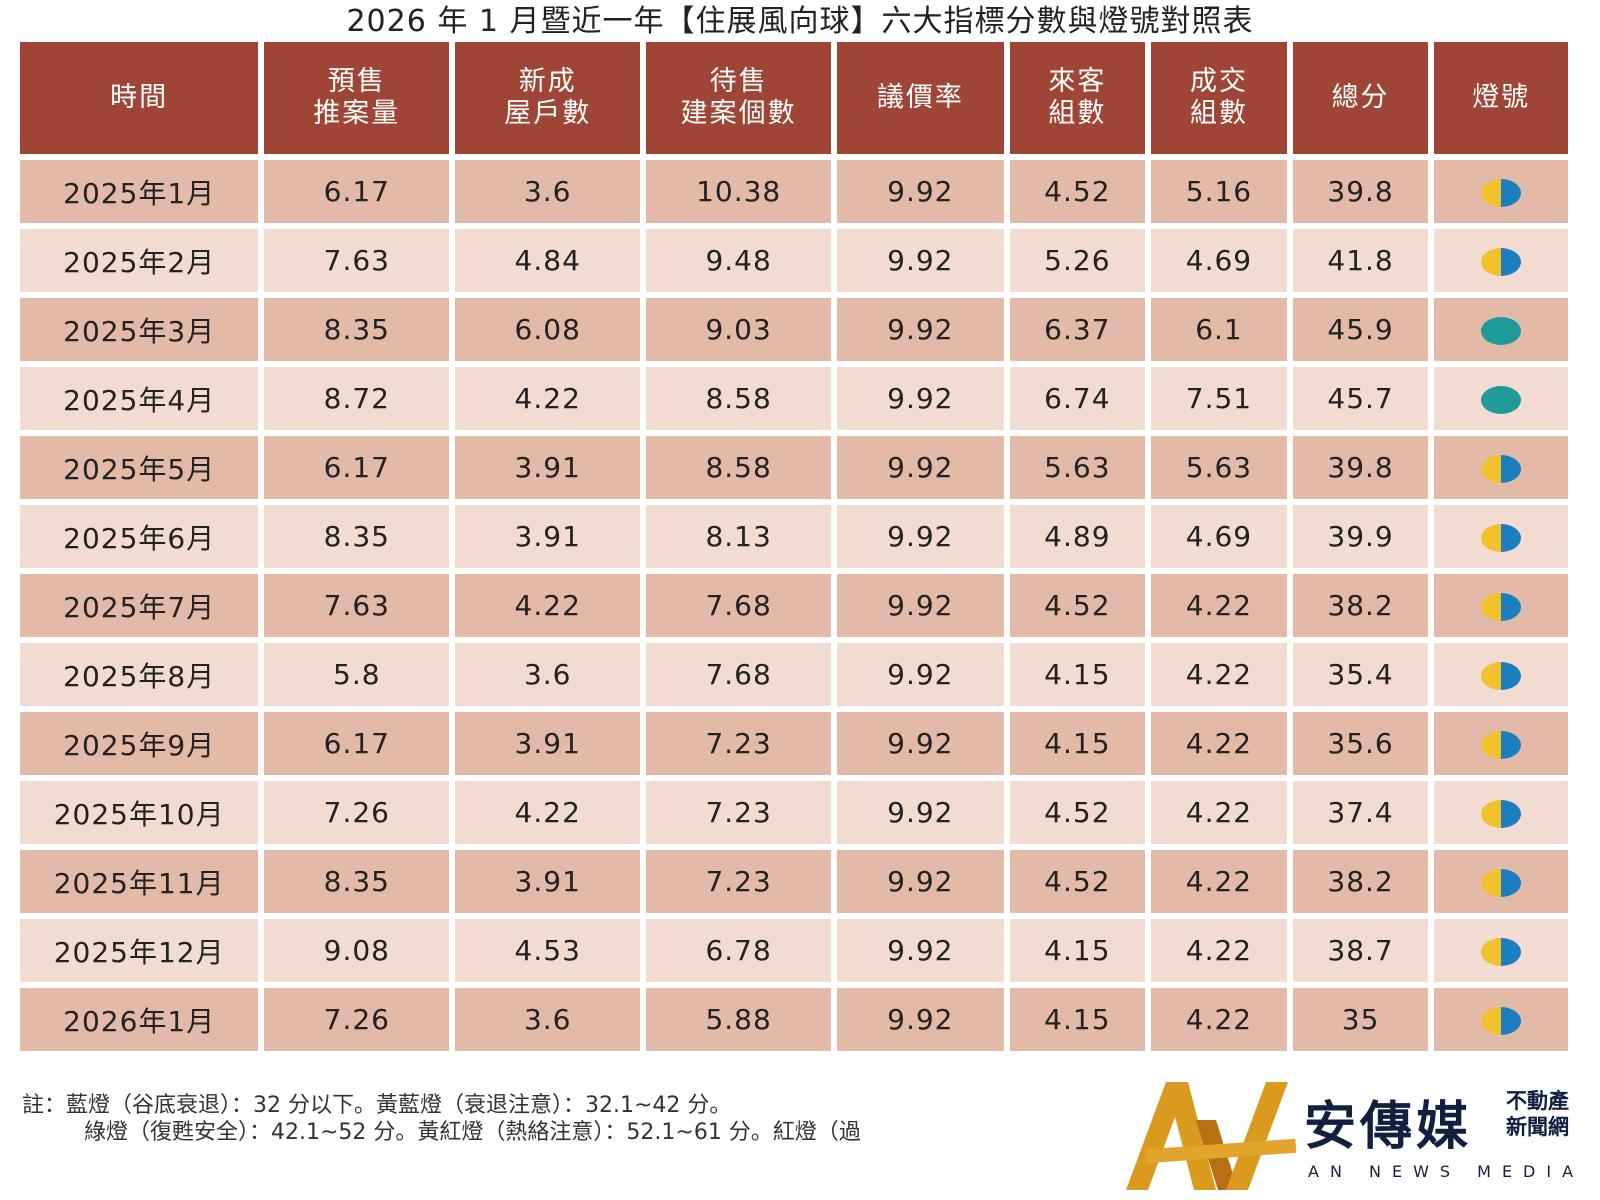 The height and width of the screenshot is (1200, 1600). I want to click on header-total-line: 總分, so click(1360, 97).